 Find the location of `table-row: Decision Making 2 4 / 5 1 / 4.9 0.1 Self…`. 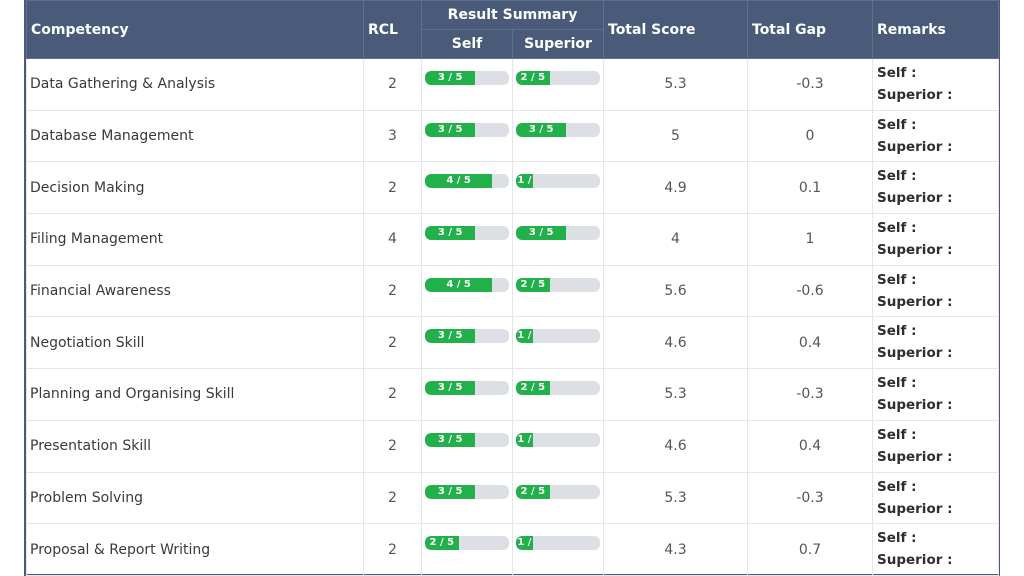

table-row: Decision Making 2 4 / 5 1 / 4.9 0.1 Self… is located at coordinates (512, 188).